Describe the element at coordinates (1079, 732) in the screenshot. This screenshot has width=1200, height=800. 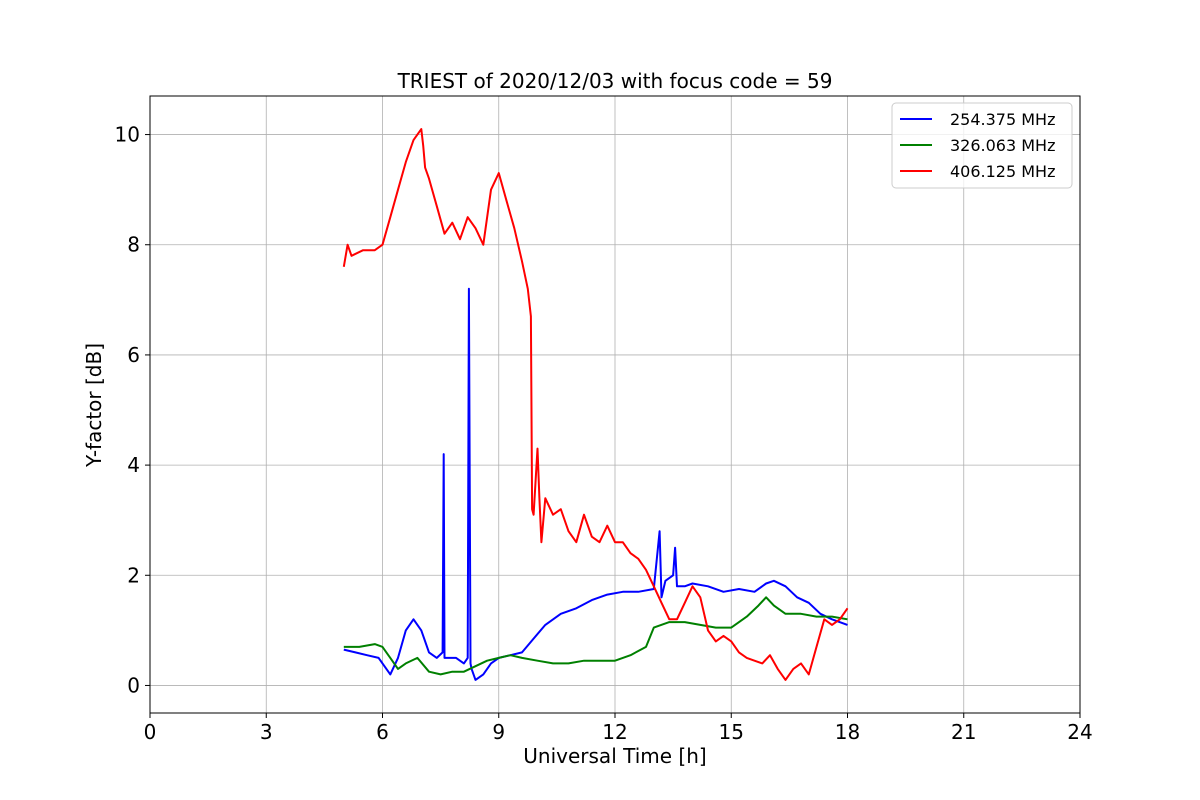
I see `x-tick-label: 24` at that location.